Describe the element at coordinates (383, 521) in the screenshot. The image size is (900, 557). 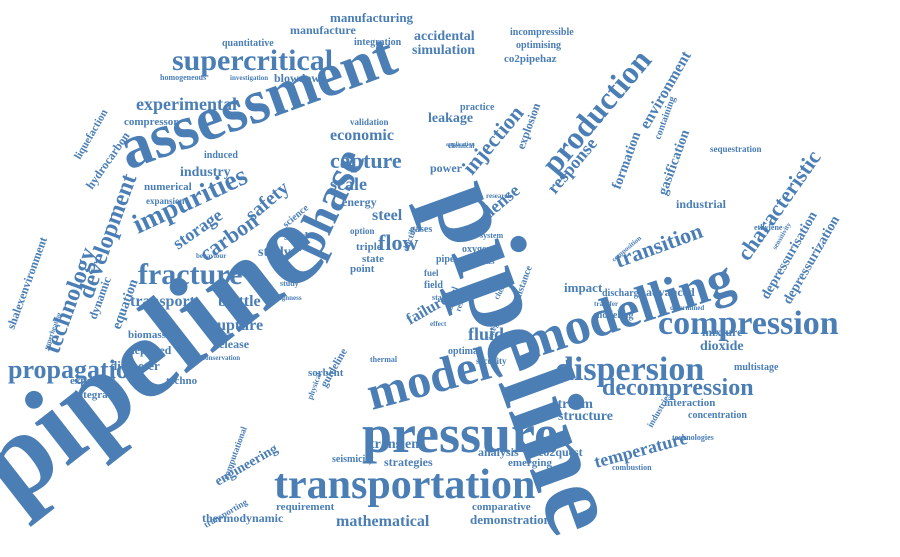
I see `word-44: mathematical` at that location.